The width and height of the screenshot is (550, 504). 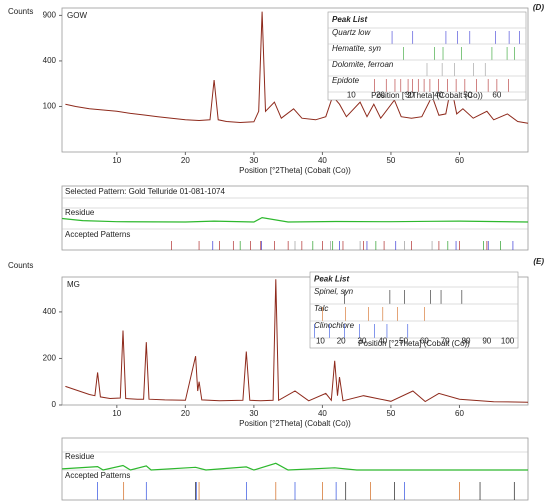 What do you see at coordinates (486, 341) in the screenshot?
I see `peak-axis-label: 90` at bounding box center [486, 341].